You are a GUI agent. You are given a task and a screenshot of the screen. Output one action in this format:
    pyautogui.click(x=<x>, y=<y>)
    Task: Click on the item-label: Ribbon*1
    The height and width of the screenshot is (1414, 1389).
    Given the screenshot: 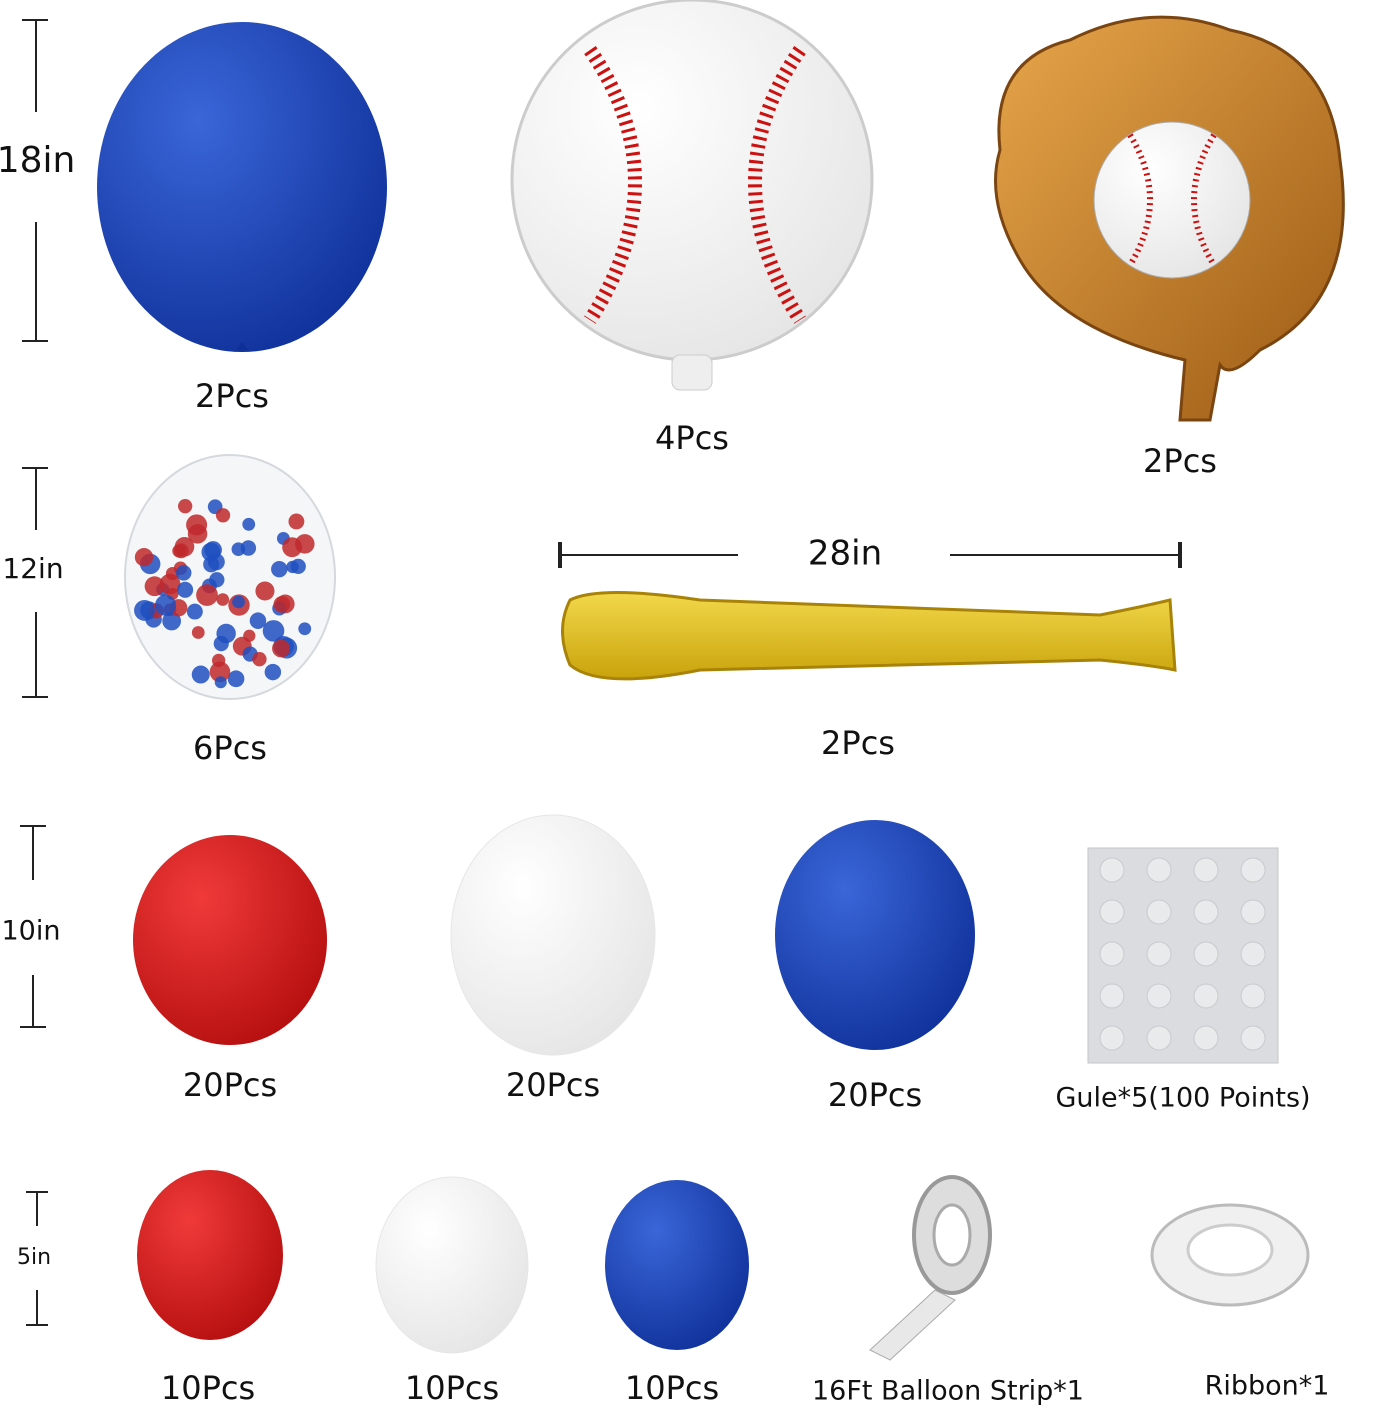 What is the action you would take?
    pyautogui.click(x=1267, y=1386)
    